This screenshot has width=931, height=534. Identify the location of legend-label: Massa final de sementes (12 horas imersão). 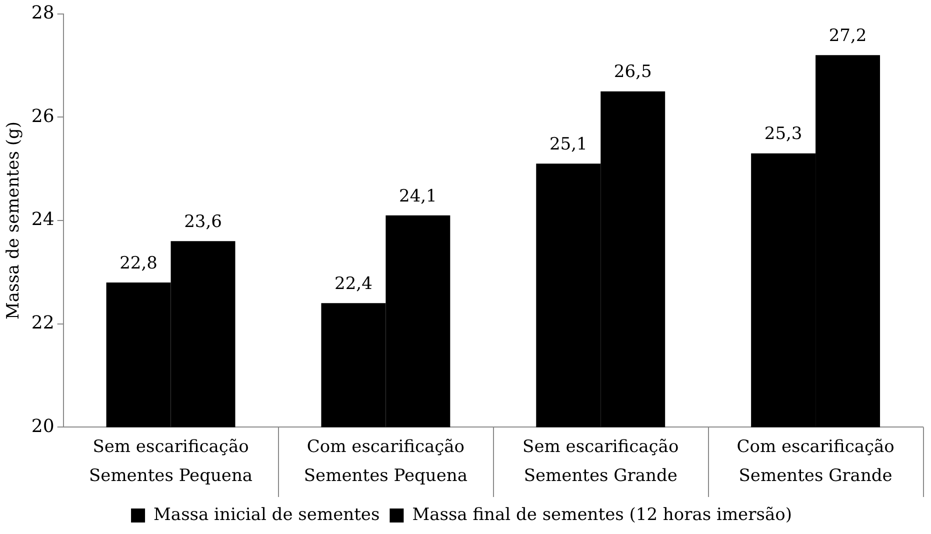
(602, 514).